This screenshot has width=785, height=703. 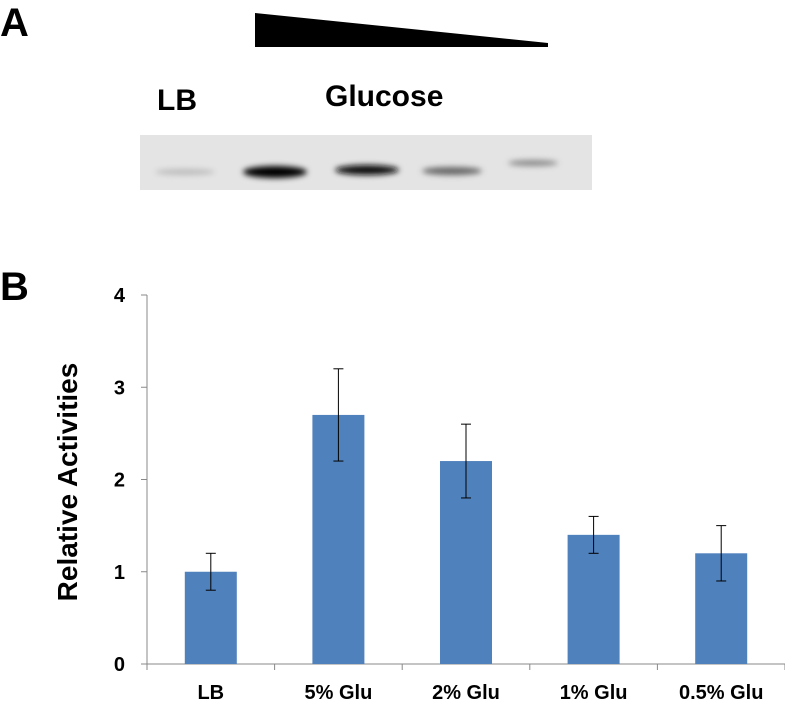 I want to click on blot, so click(x=366, y=162).